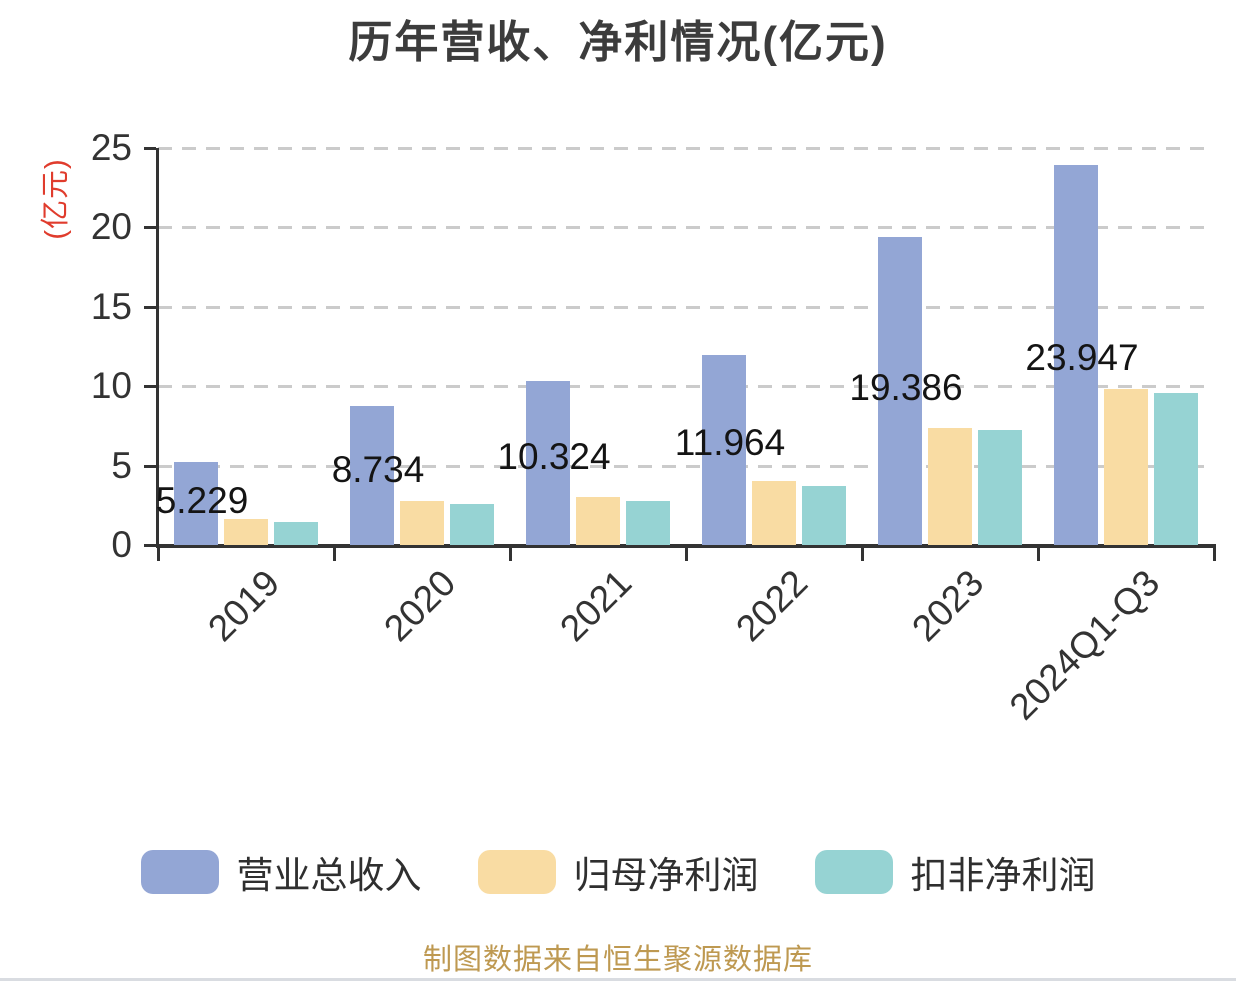 Image resolution: width=1236 pixels, height=986 pixels. I want to click on bar-net-profit-2024Q1-Q3, so click(1126, 466).